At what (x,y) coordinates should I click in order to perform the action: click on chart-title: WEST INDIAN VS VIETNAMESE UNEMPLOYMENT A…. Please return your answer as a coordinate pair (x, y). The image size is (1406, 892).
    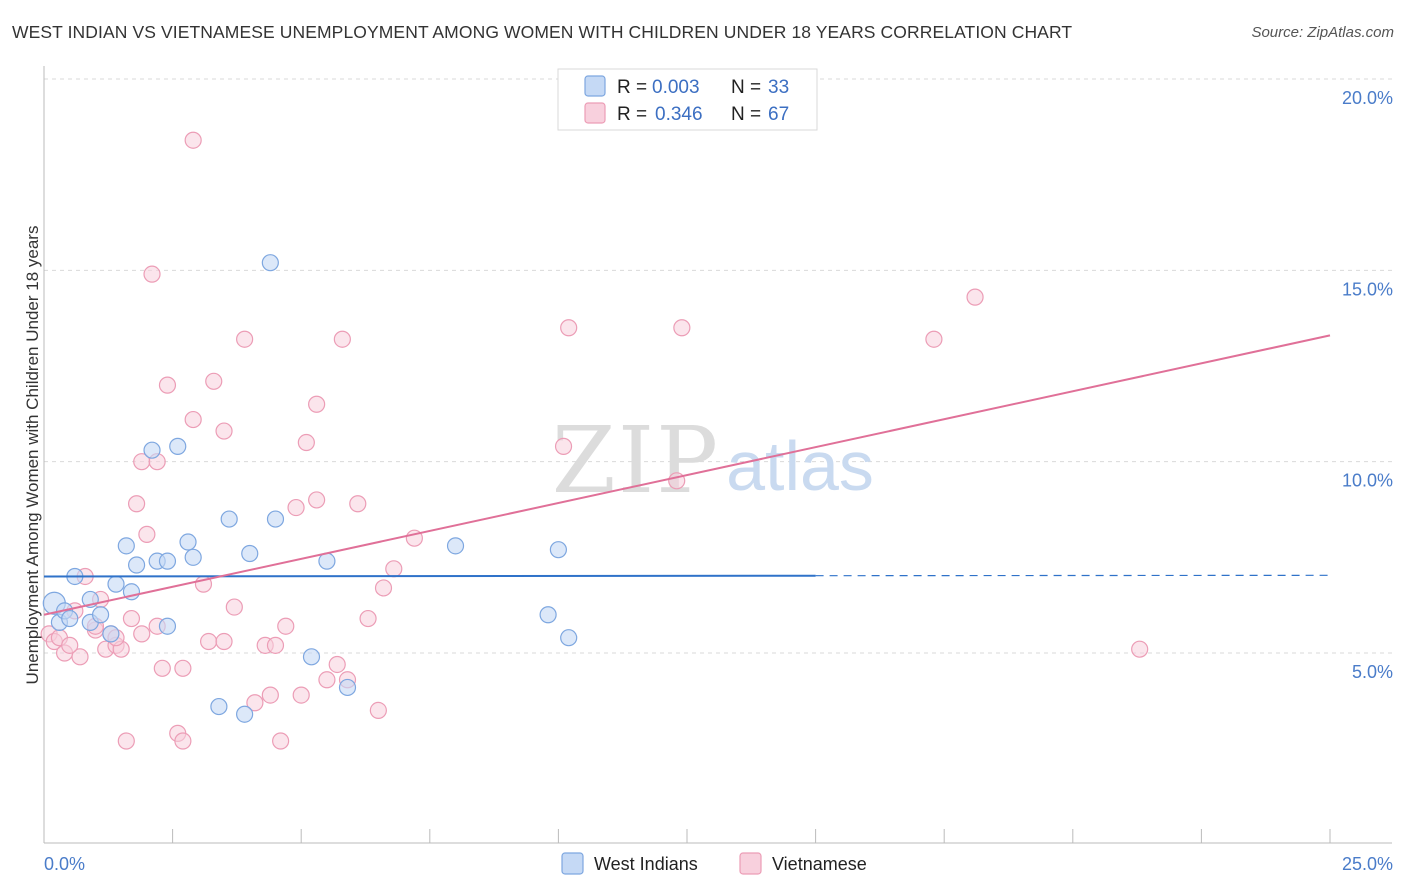
    Looking at the image, I should click on (542, 32).